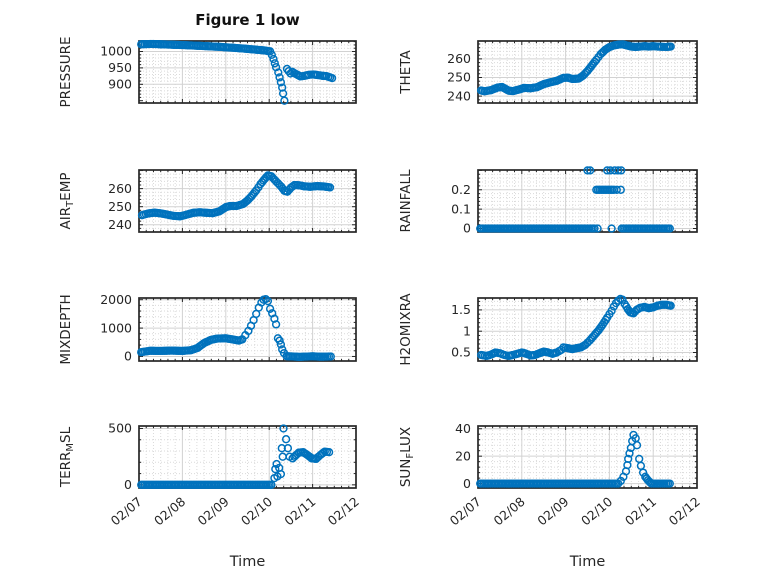  What do you see at coordinates (406, 200) in the screenshot?
I see `y-axis-label-rainfall: RAINFALL` at bounding box center [406, 200].